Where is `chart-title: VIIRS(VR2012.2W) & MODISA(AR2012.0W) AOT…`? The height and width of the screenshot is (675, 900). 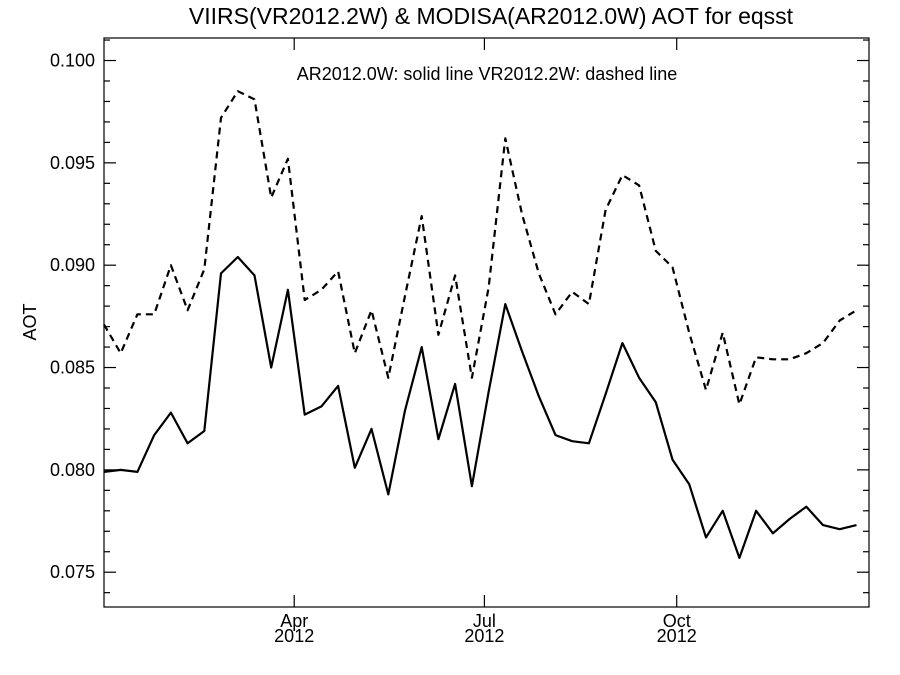
chart-title: VIIRS(VR2012.2W) & MODISA(AR2012.0W) AOT… is located at coordinates (491, 16).